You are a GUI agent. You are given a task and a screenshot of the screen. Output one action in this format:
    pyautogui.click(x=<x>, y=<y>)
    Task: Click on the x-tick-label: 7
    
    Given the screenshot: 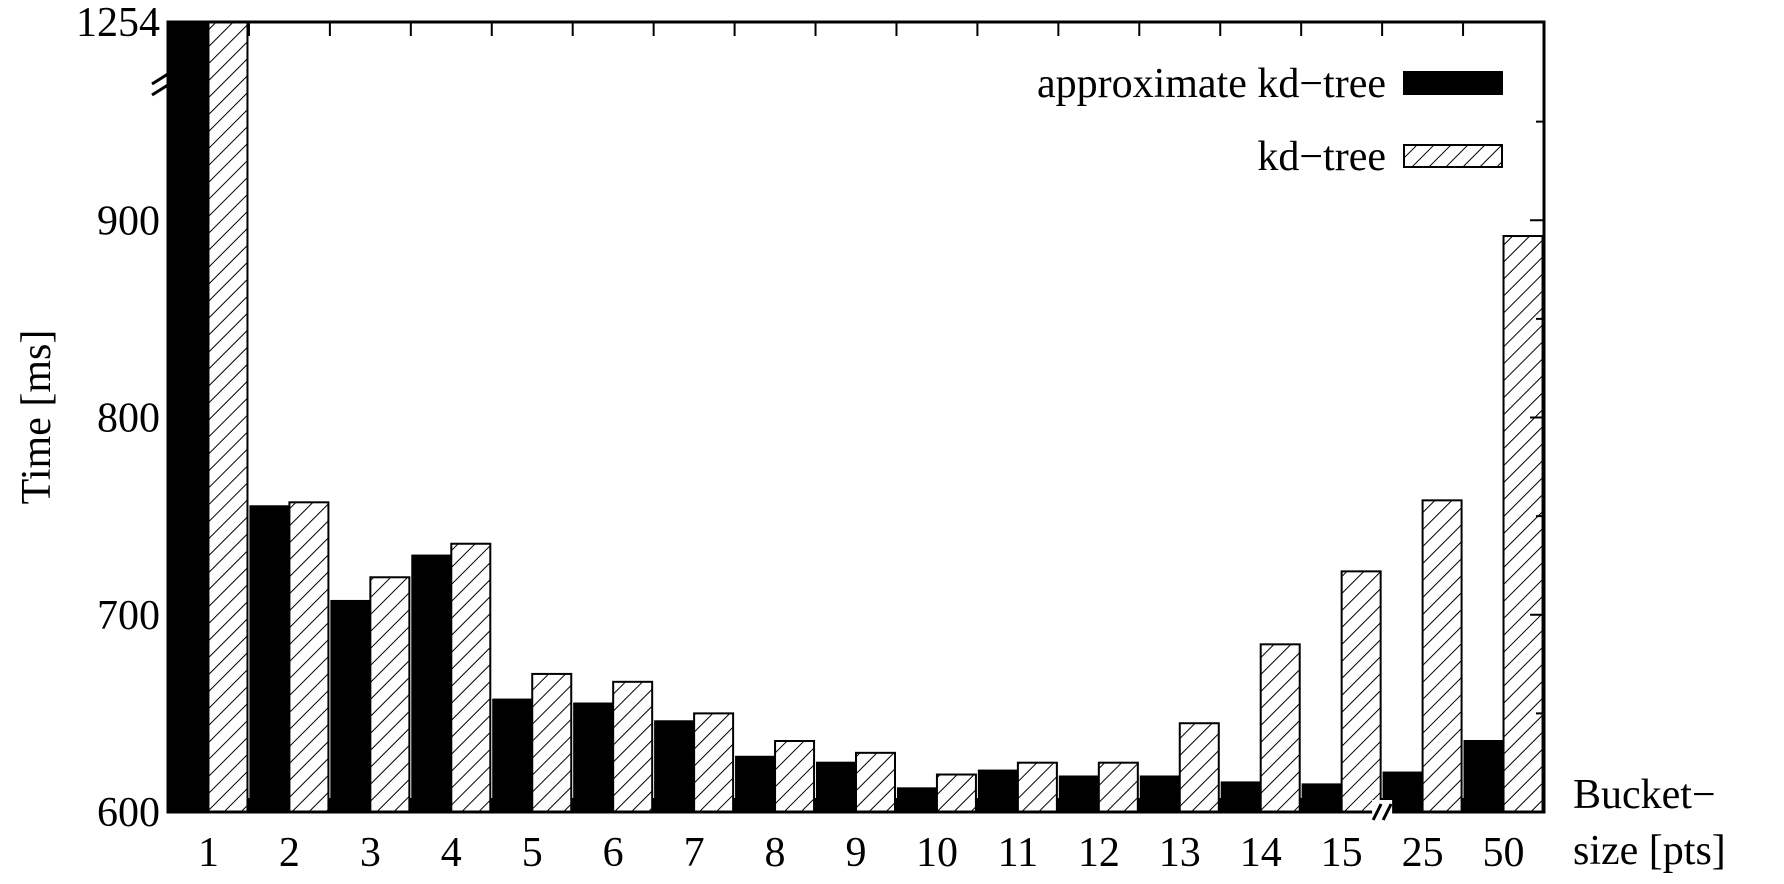 What is the action you would take?
    pyautogui.click(x=694, y=853)
    